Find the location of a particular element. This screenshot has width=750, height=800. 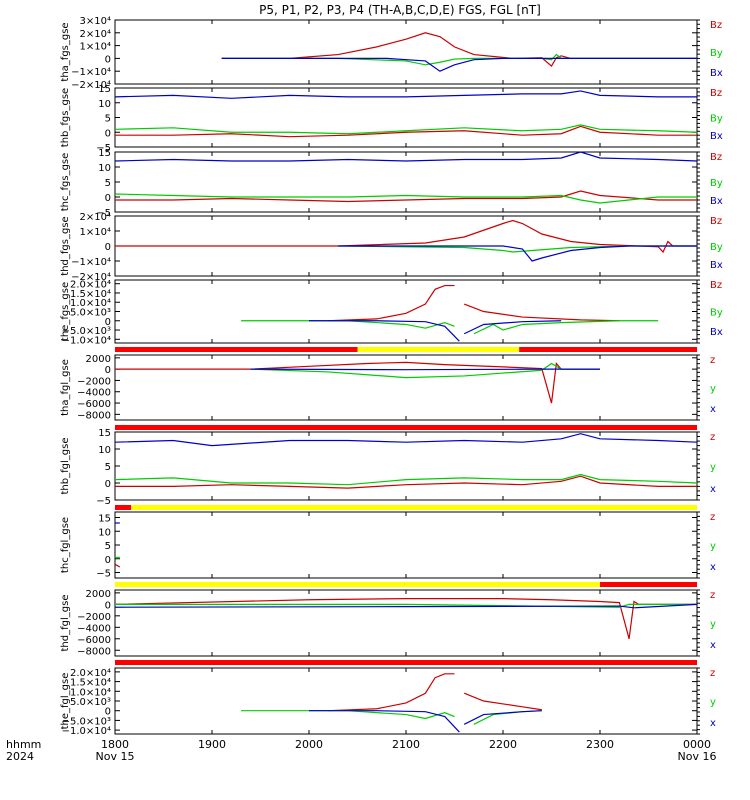

y-tick-label: 1.5×10⁴ is located at coordinates (90, 683).